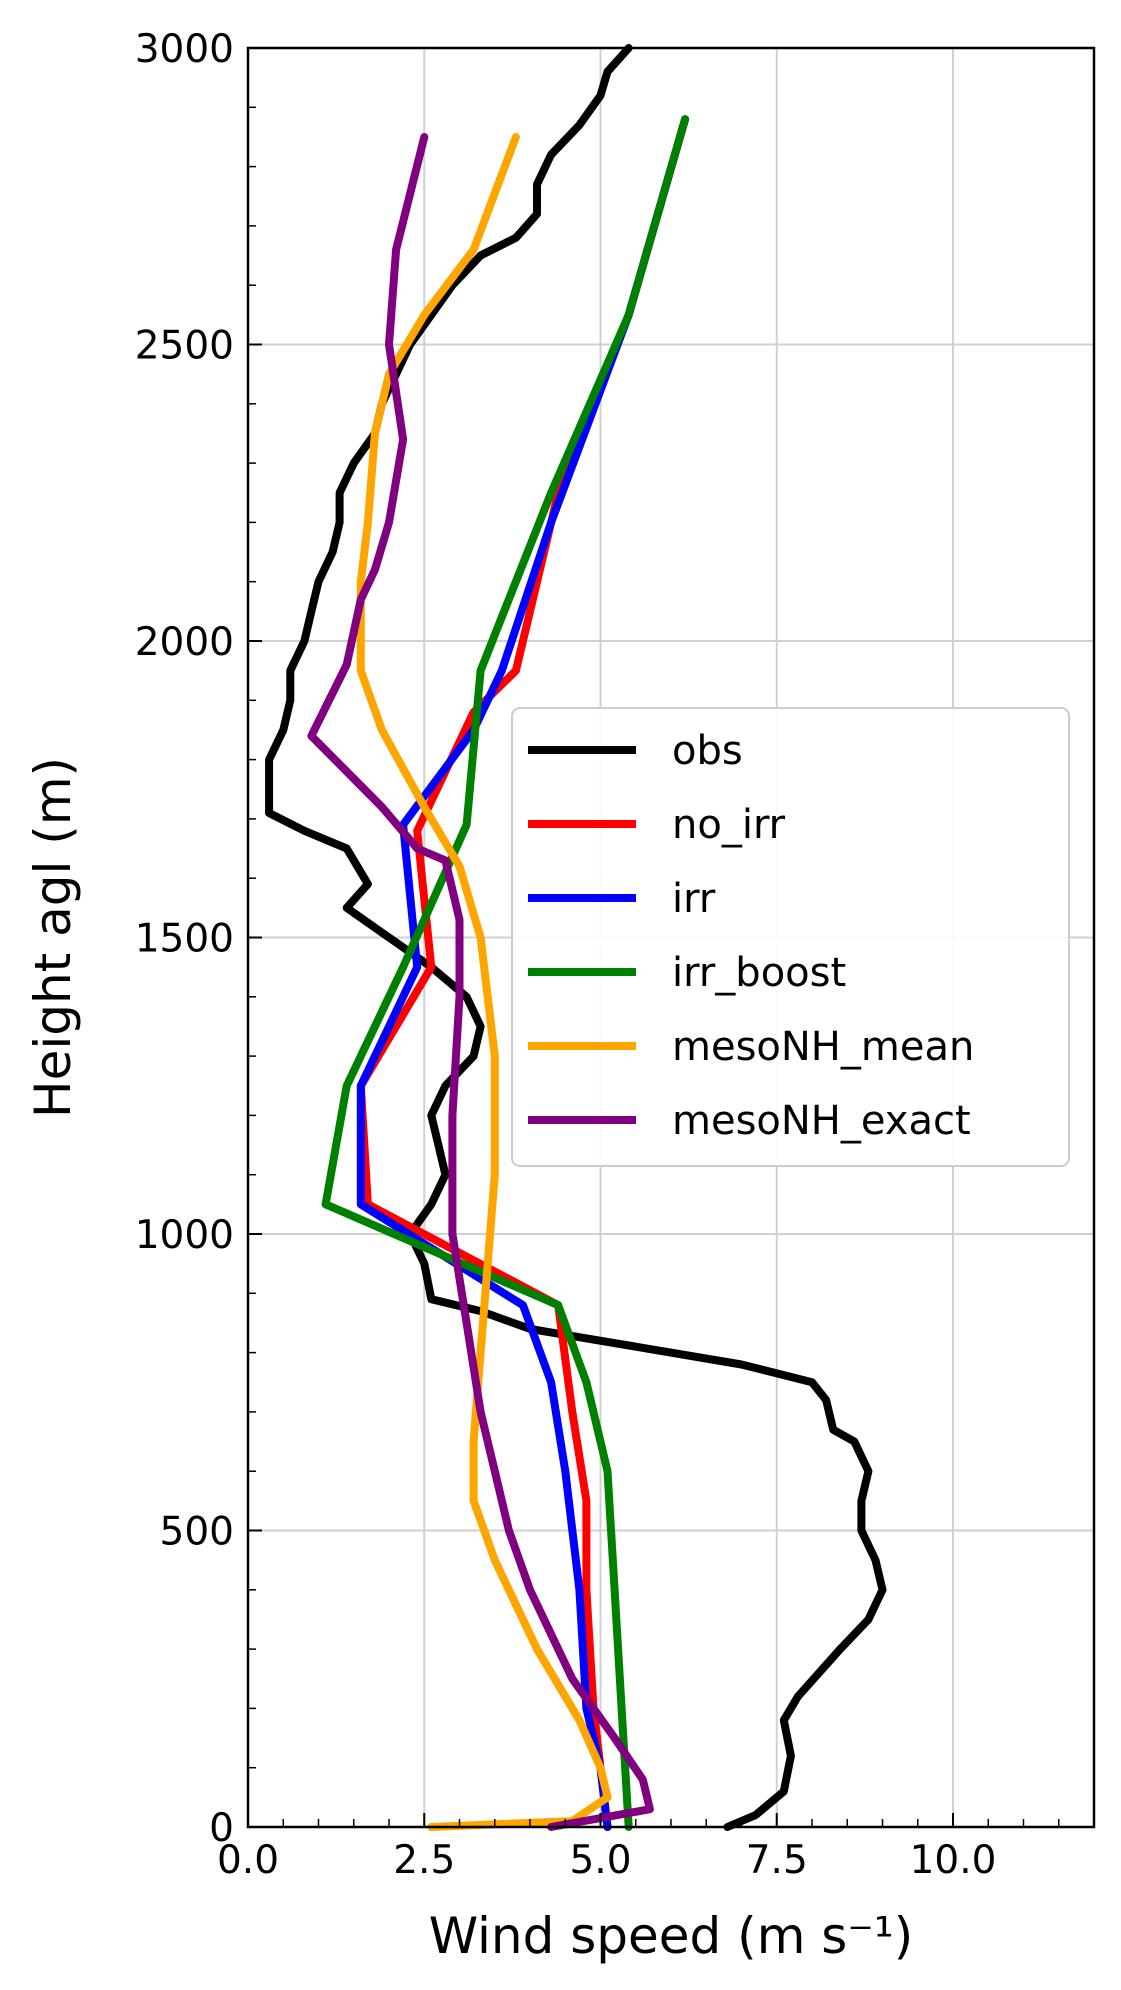  I want to click on y-tick-label: 500, so click(197, 1532).